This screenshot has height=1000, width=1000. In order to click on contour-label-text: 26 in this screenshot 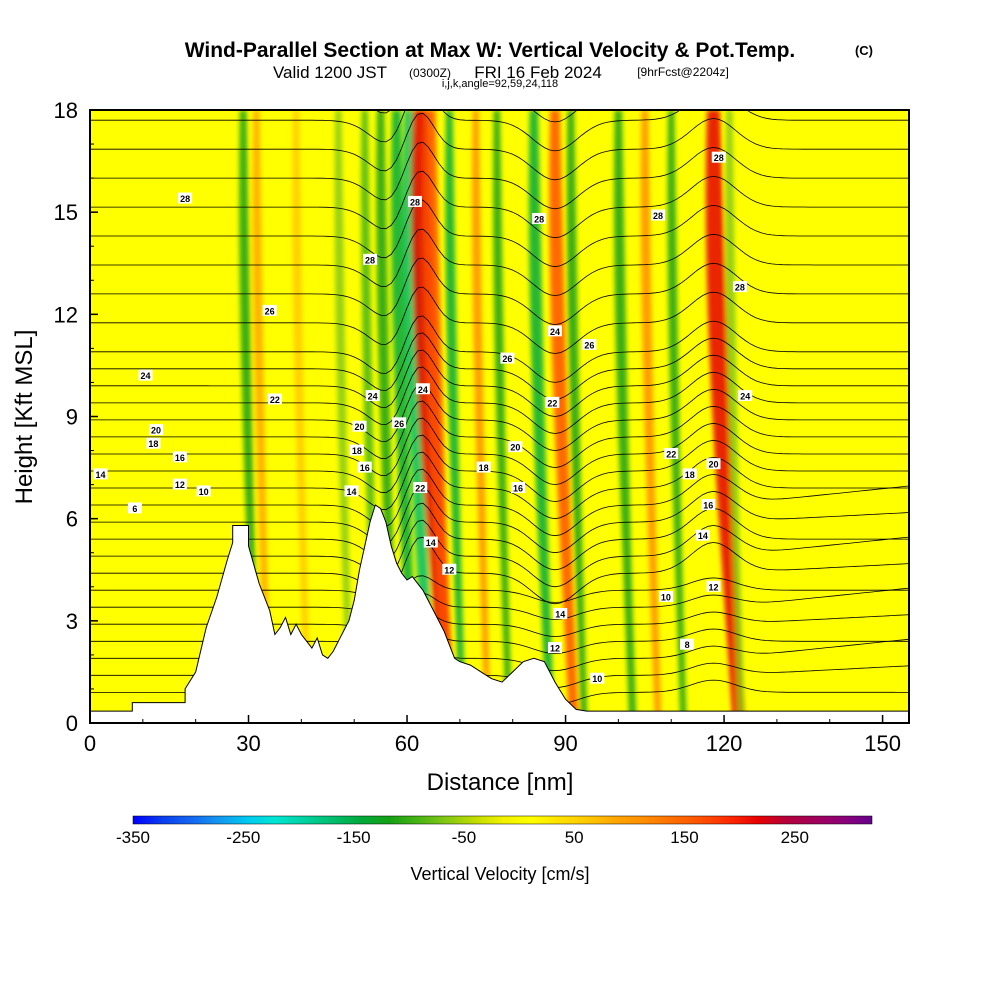, I will do `click(507, 359)`.